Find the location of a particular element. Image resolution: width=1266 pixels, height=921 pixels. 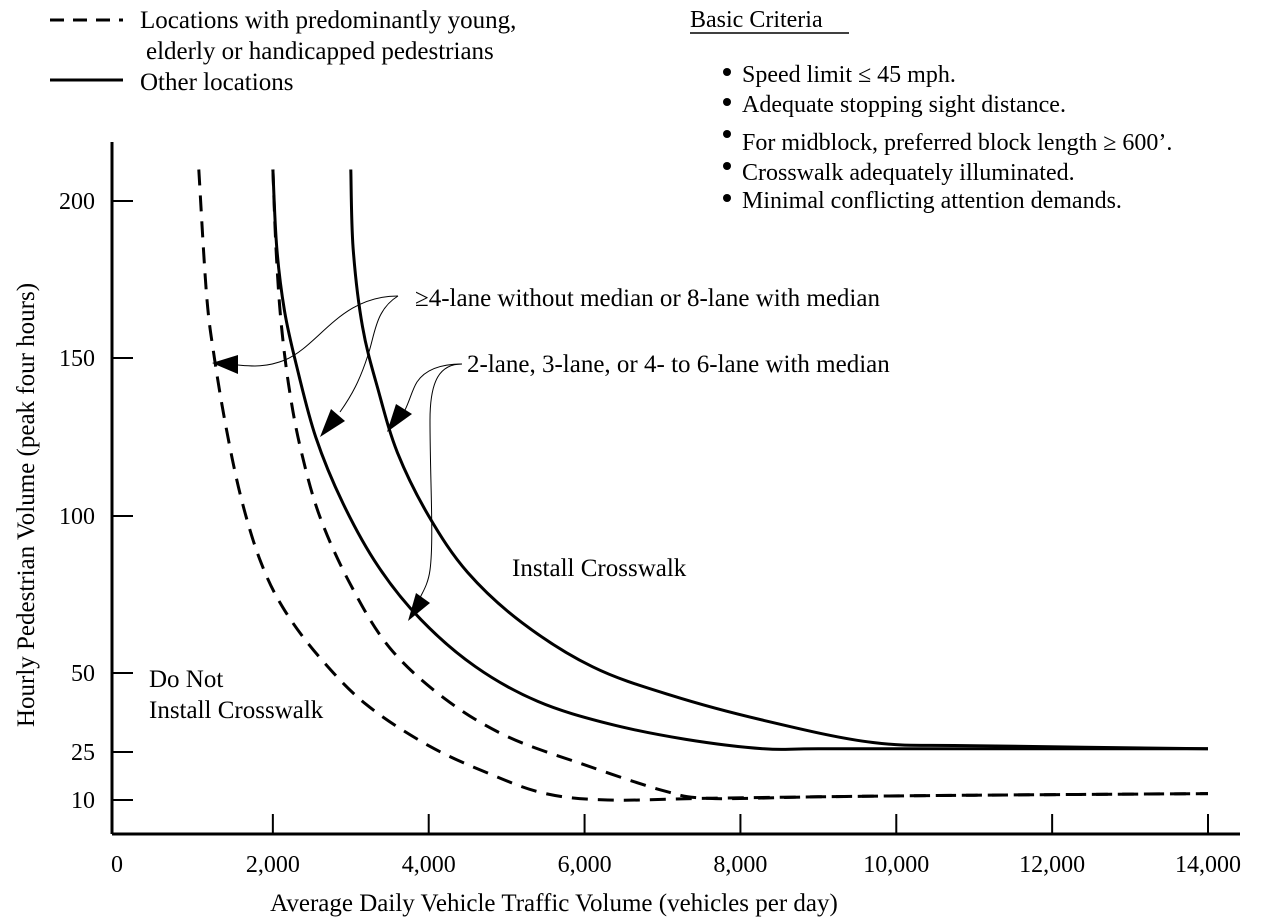

x-tick-label: 2,000 is located at coordinates (273, 865).